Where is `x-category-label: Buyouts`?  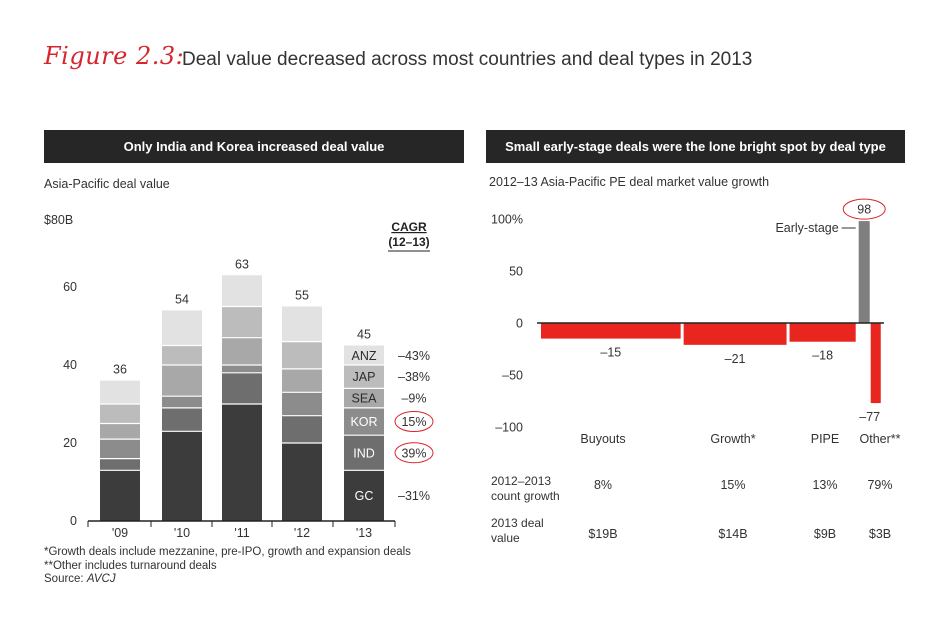 x-category-label: Buyouts is located at coordinates (602, 439).